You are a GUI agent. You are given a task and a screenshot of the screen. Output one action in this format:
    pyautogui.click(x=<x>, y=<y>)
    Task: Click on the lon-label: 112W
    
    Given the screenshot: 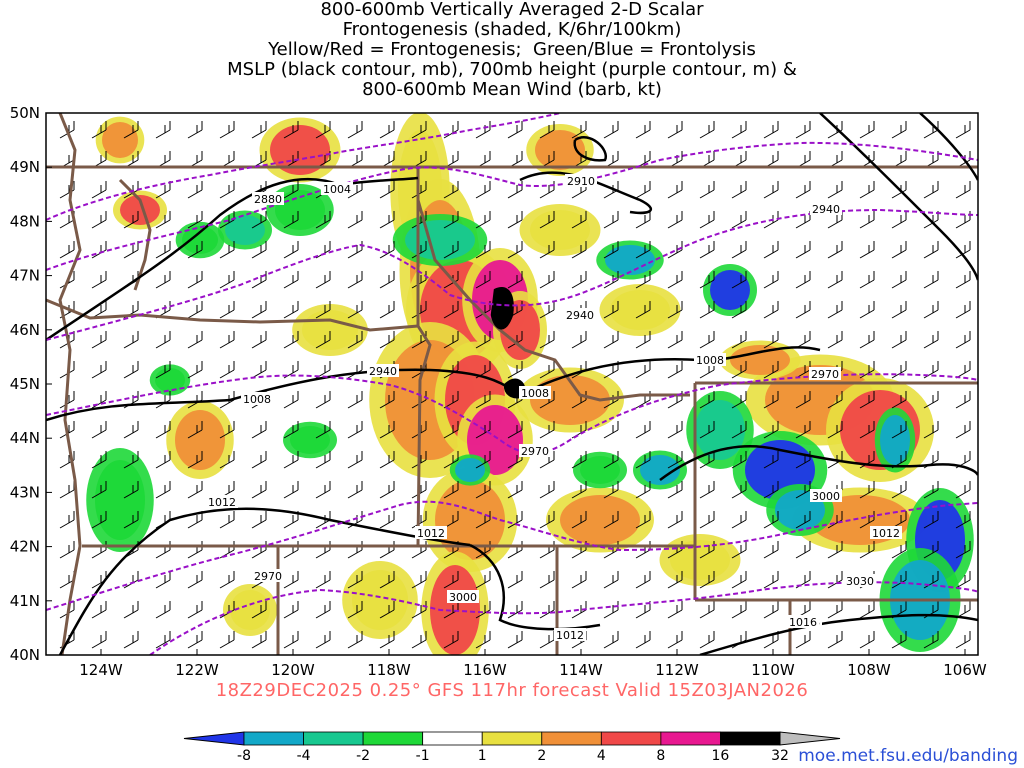 What is the action you would take?
    pyautogui.click(x=677, y=670)
    